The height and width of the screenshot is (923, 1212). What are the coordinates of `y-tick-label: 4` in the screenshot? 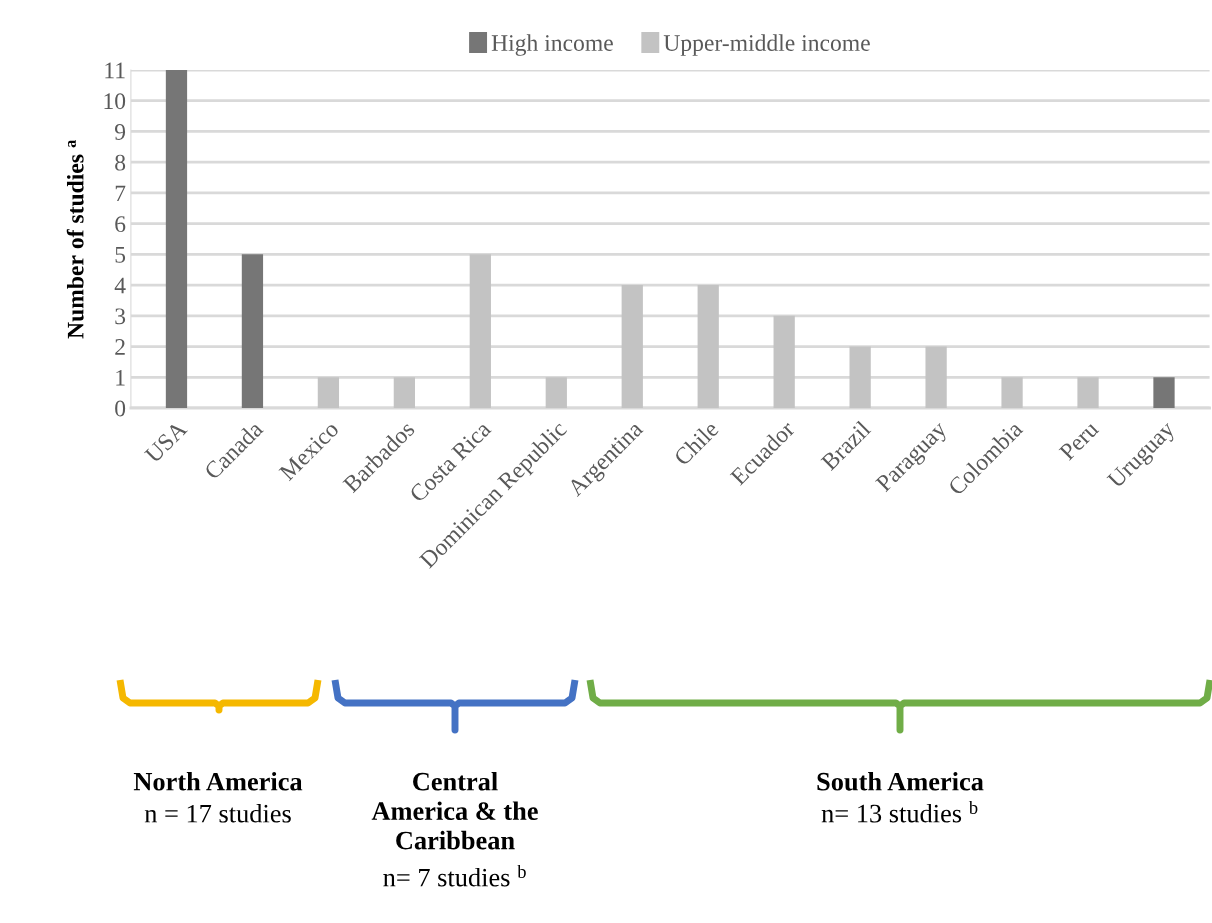 It's located at (120, 285).